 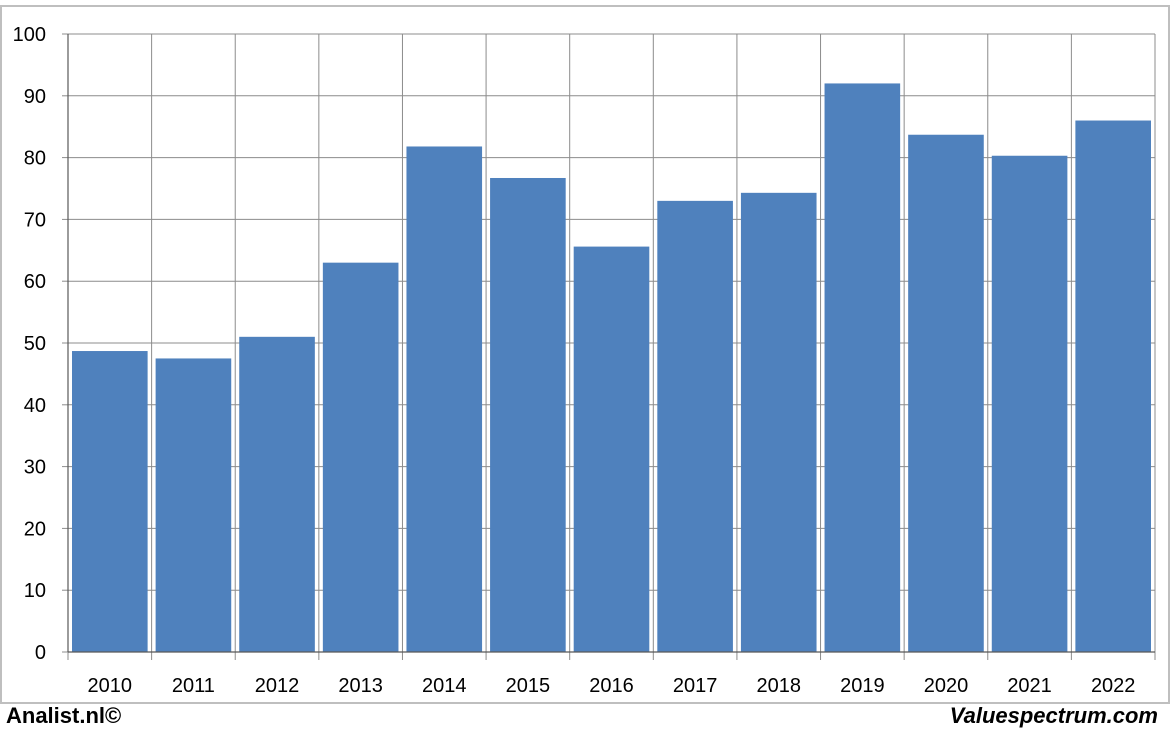 What do you see at coordinates (35, 220) in the screenshot?
I see `y-tick-label: 70` at bounding box center [35, 220].